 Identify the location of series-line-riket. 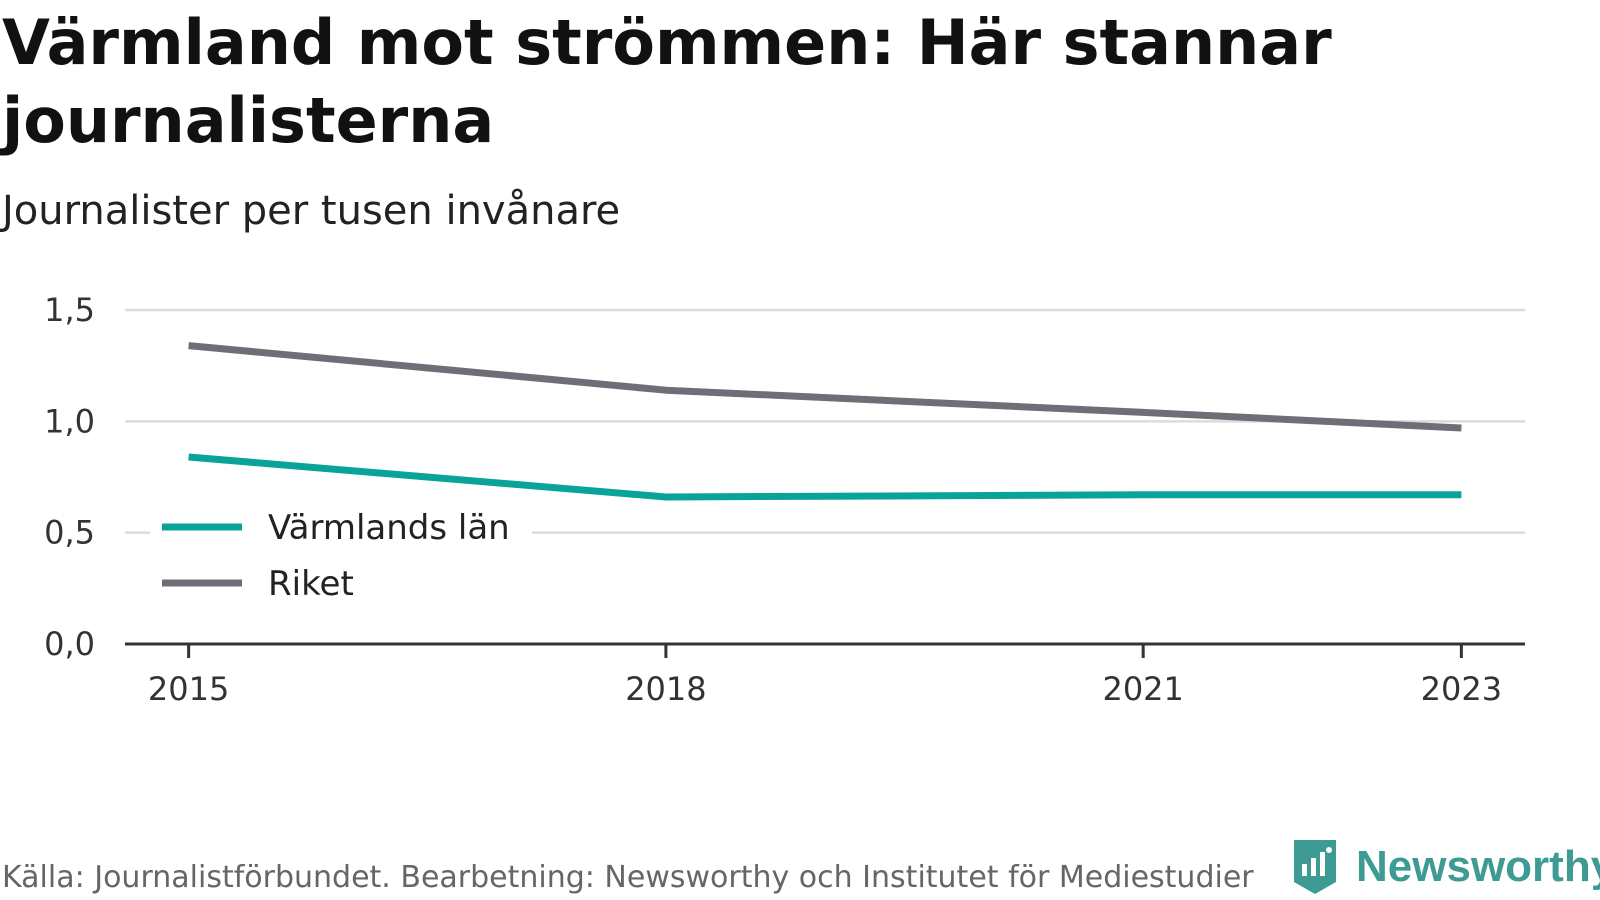
(825, 387).